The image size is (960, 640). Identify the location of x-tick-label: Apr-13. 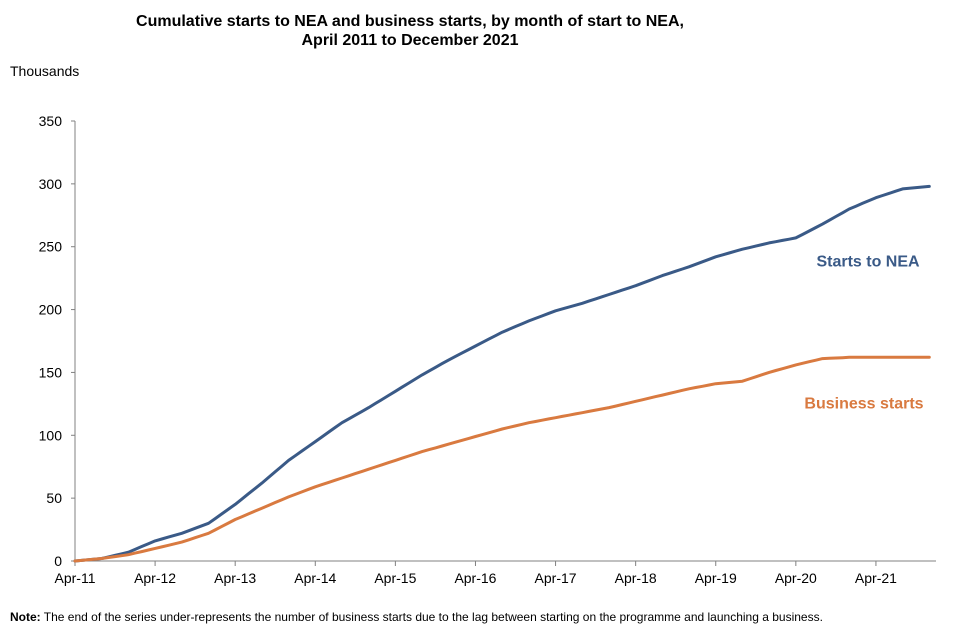
(235, 578).